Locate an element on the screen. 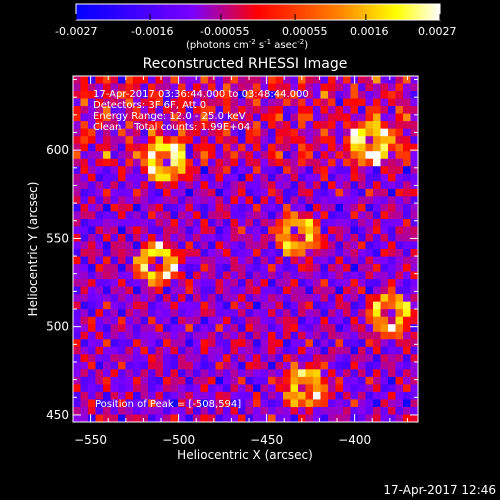 Image resolution: width=500 pixels, height=500 pixels. annotation-energy-range: Energy Range: 12.0 - 25.0 keV is located at coordinates (169, 116).